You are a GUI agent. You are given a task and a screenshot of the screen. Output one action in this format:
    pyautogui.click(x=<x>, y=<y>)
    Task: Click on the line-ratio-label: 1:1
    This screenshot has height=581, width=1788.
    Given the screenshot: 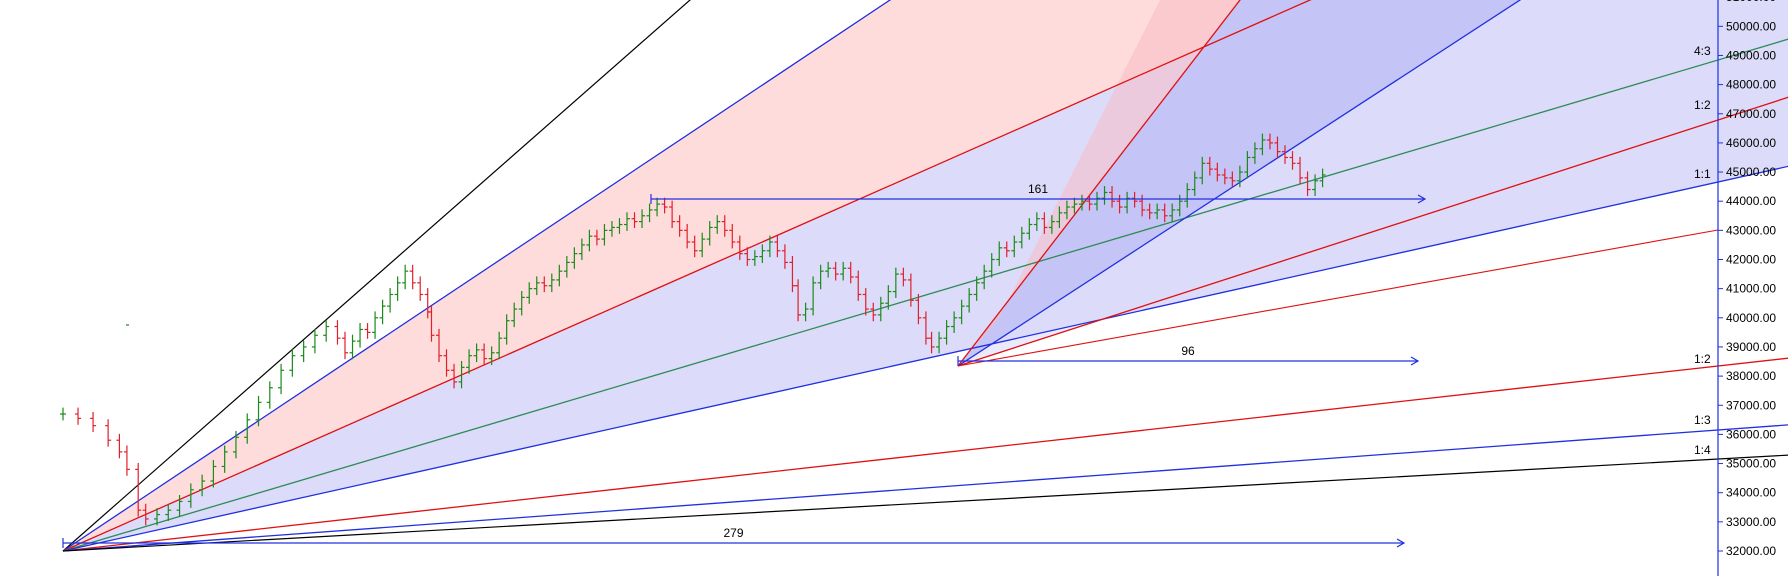 What is the action you would take?
    pyautogui.click(x=1702, y=174)
    